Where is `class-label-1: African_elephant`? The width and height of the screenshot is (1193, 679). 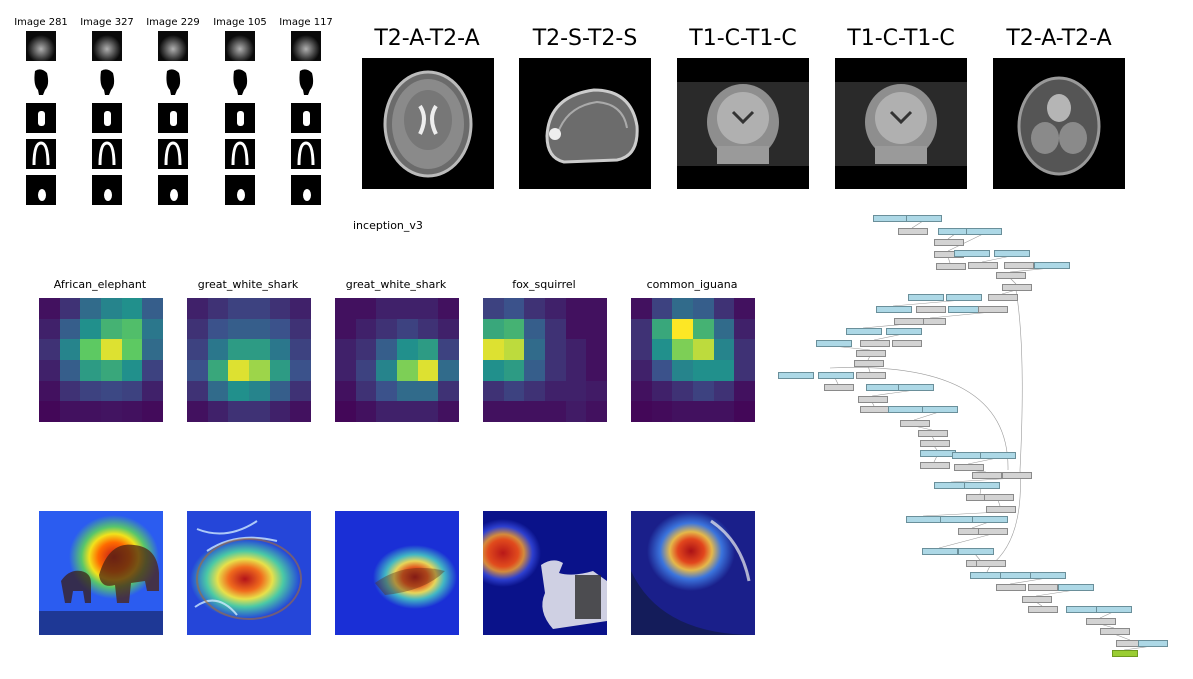 class-label-1: African_elephant is located at coordinates (100, 284).